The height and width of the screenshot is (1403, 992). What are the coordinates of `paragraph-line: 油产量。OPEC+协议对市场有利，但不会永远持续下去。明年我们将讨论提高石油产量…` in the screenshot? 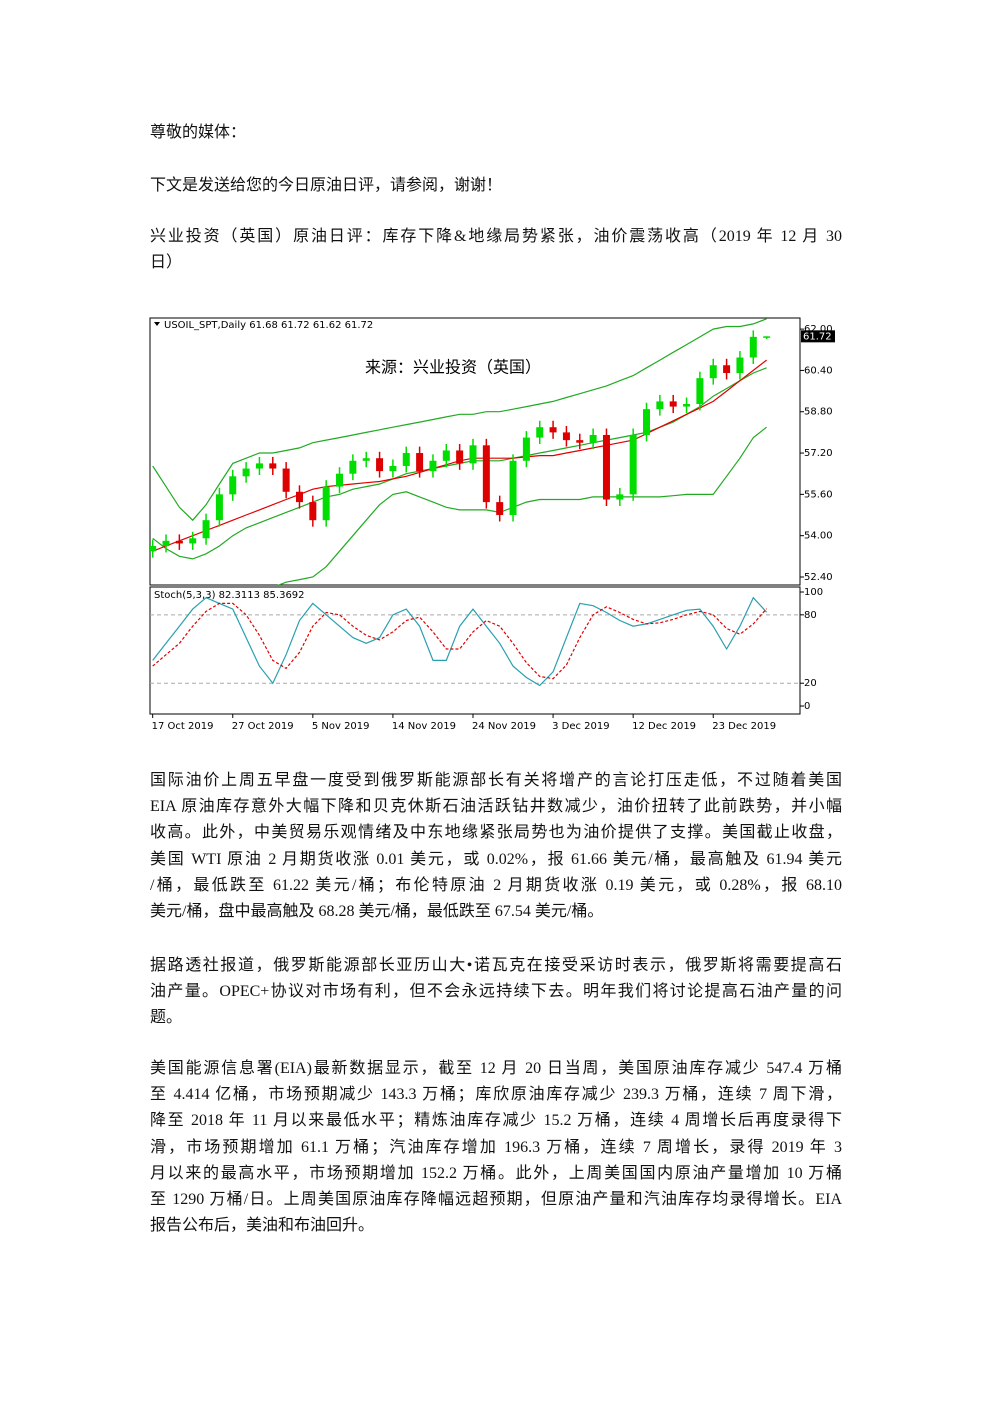 It's located at (496, 992).